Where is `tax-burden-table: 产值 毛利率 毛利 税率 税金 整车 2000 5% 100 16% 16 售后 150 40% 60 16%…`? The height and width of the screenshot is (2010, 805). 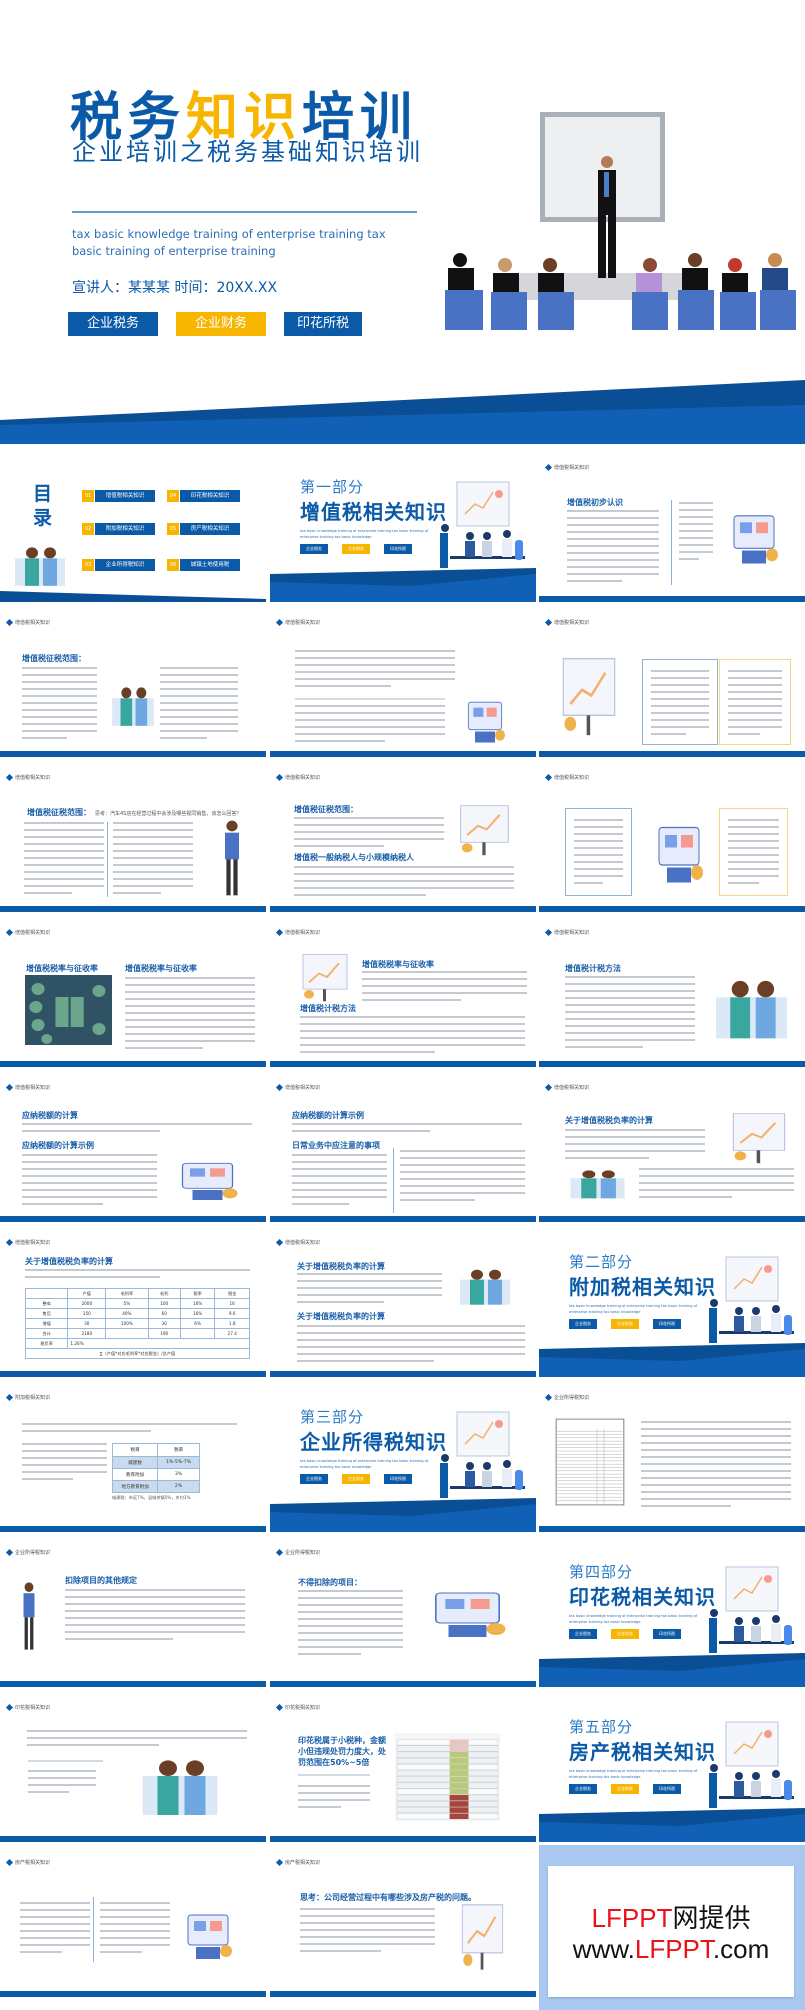 tax-burden-table: 产值 毛利率 毛利 税率 税金 整车 2000 5% 100 16% 16 售后 150 40% 60 16%… is located at coordinates (137, 1323).